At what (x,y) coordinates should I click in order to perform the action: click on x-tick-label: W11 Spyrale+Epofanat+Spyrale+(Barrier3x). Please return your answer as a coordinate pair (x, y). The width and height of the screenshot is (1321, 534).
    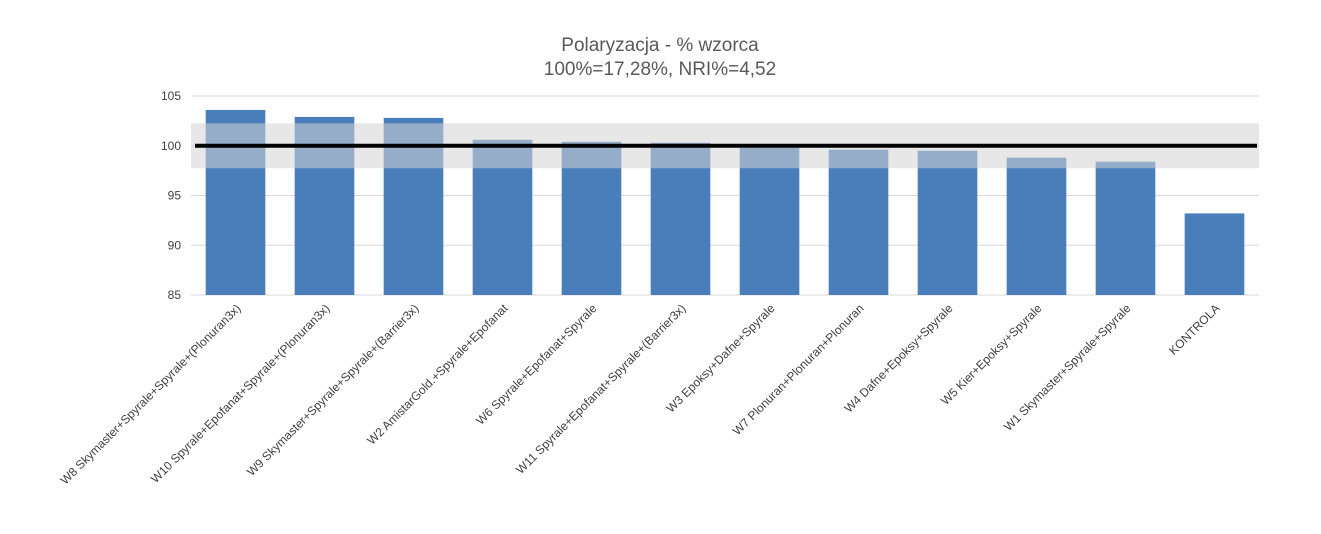
    Looking at the image, I should click on (601, 389).